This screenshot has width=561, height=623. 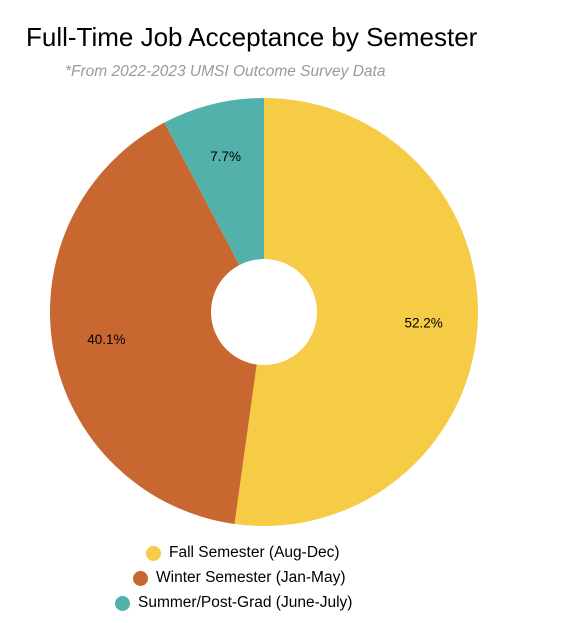 I want to click on pie-slice-summer, so click(x=214, y=205).